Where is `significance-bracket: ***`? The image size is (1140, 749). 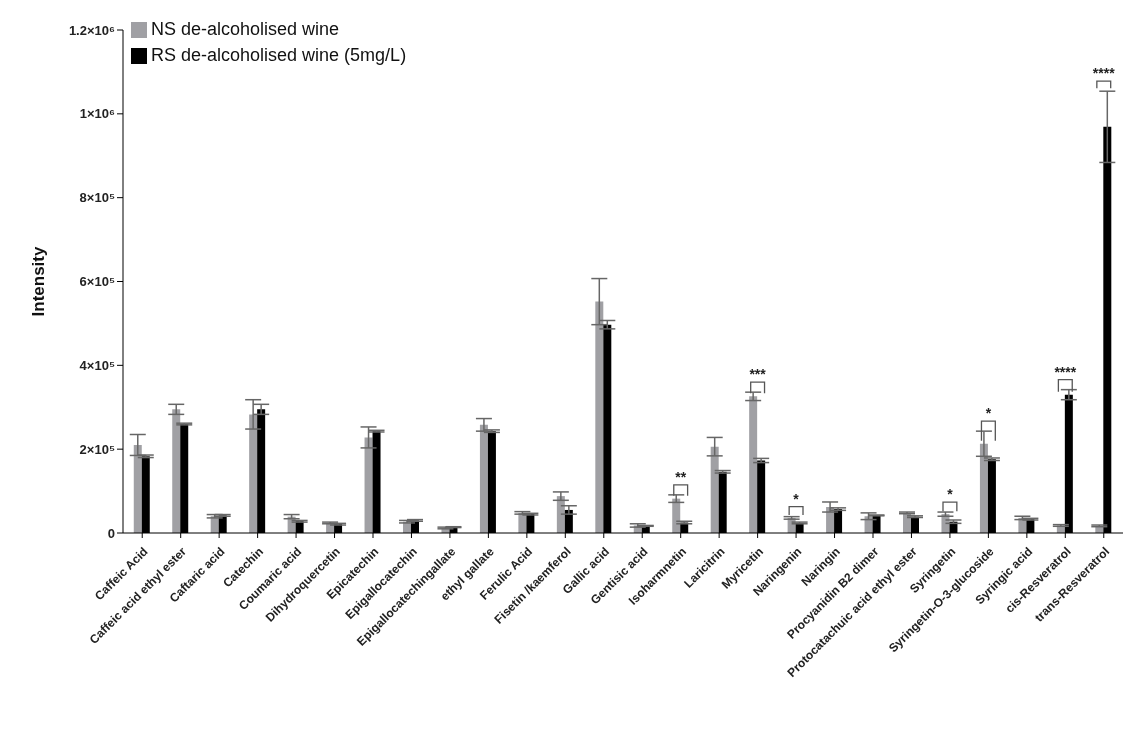
significance-bracket: *** is located at coordinates (757, 380).